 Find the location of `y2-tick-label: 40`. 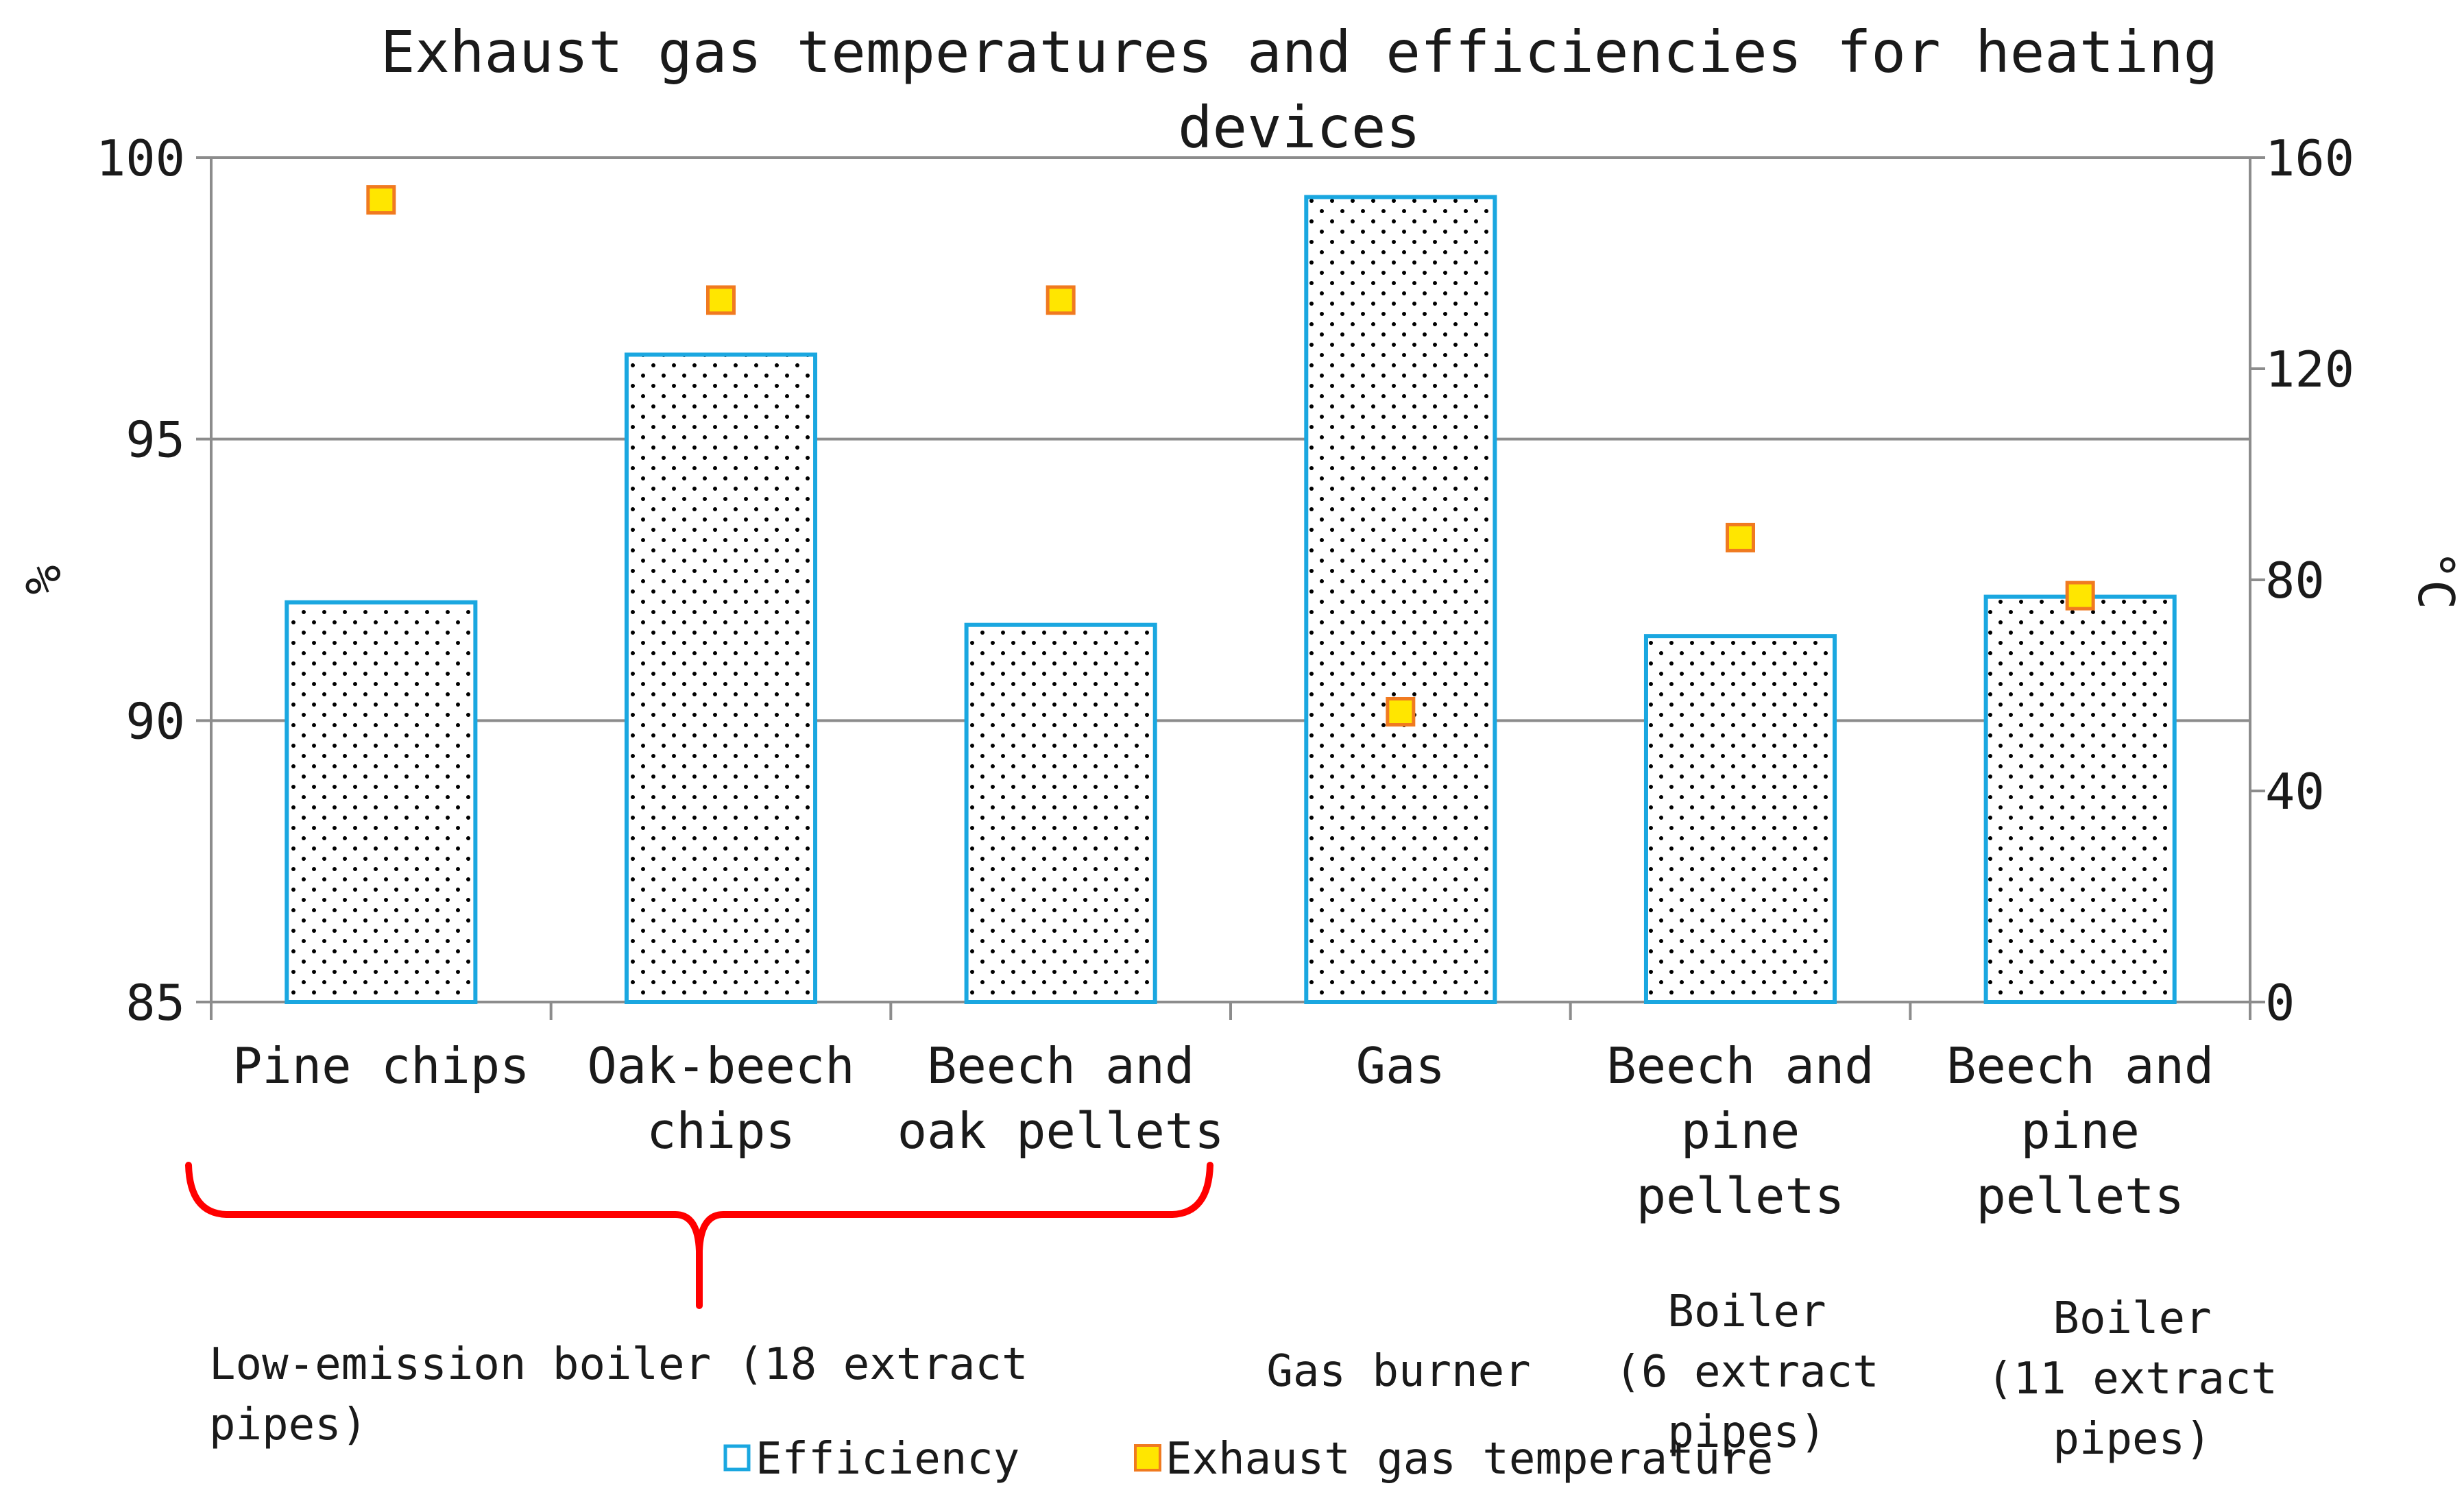

y2-tick-label: 40 is located at coordinates (2295, 791).